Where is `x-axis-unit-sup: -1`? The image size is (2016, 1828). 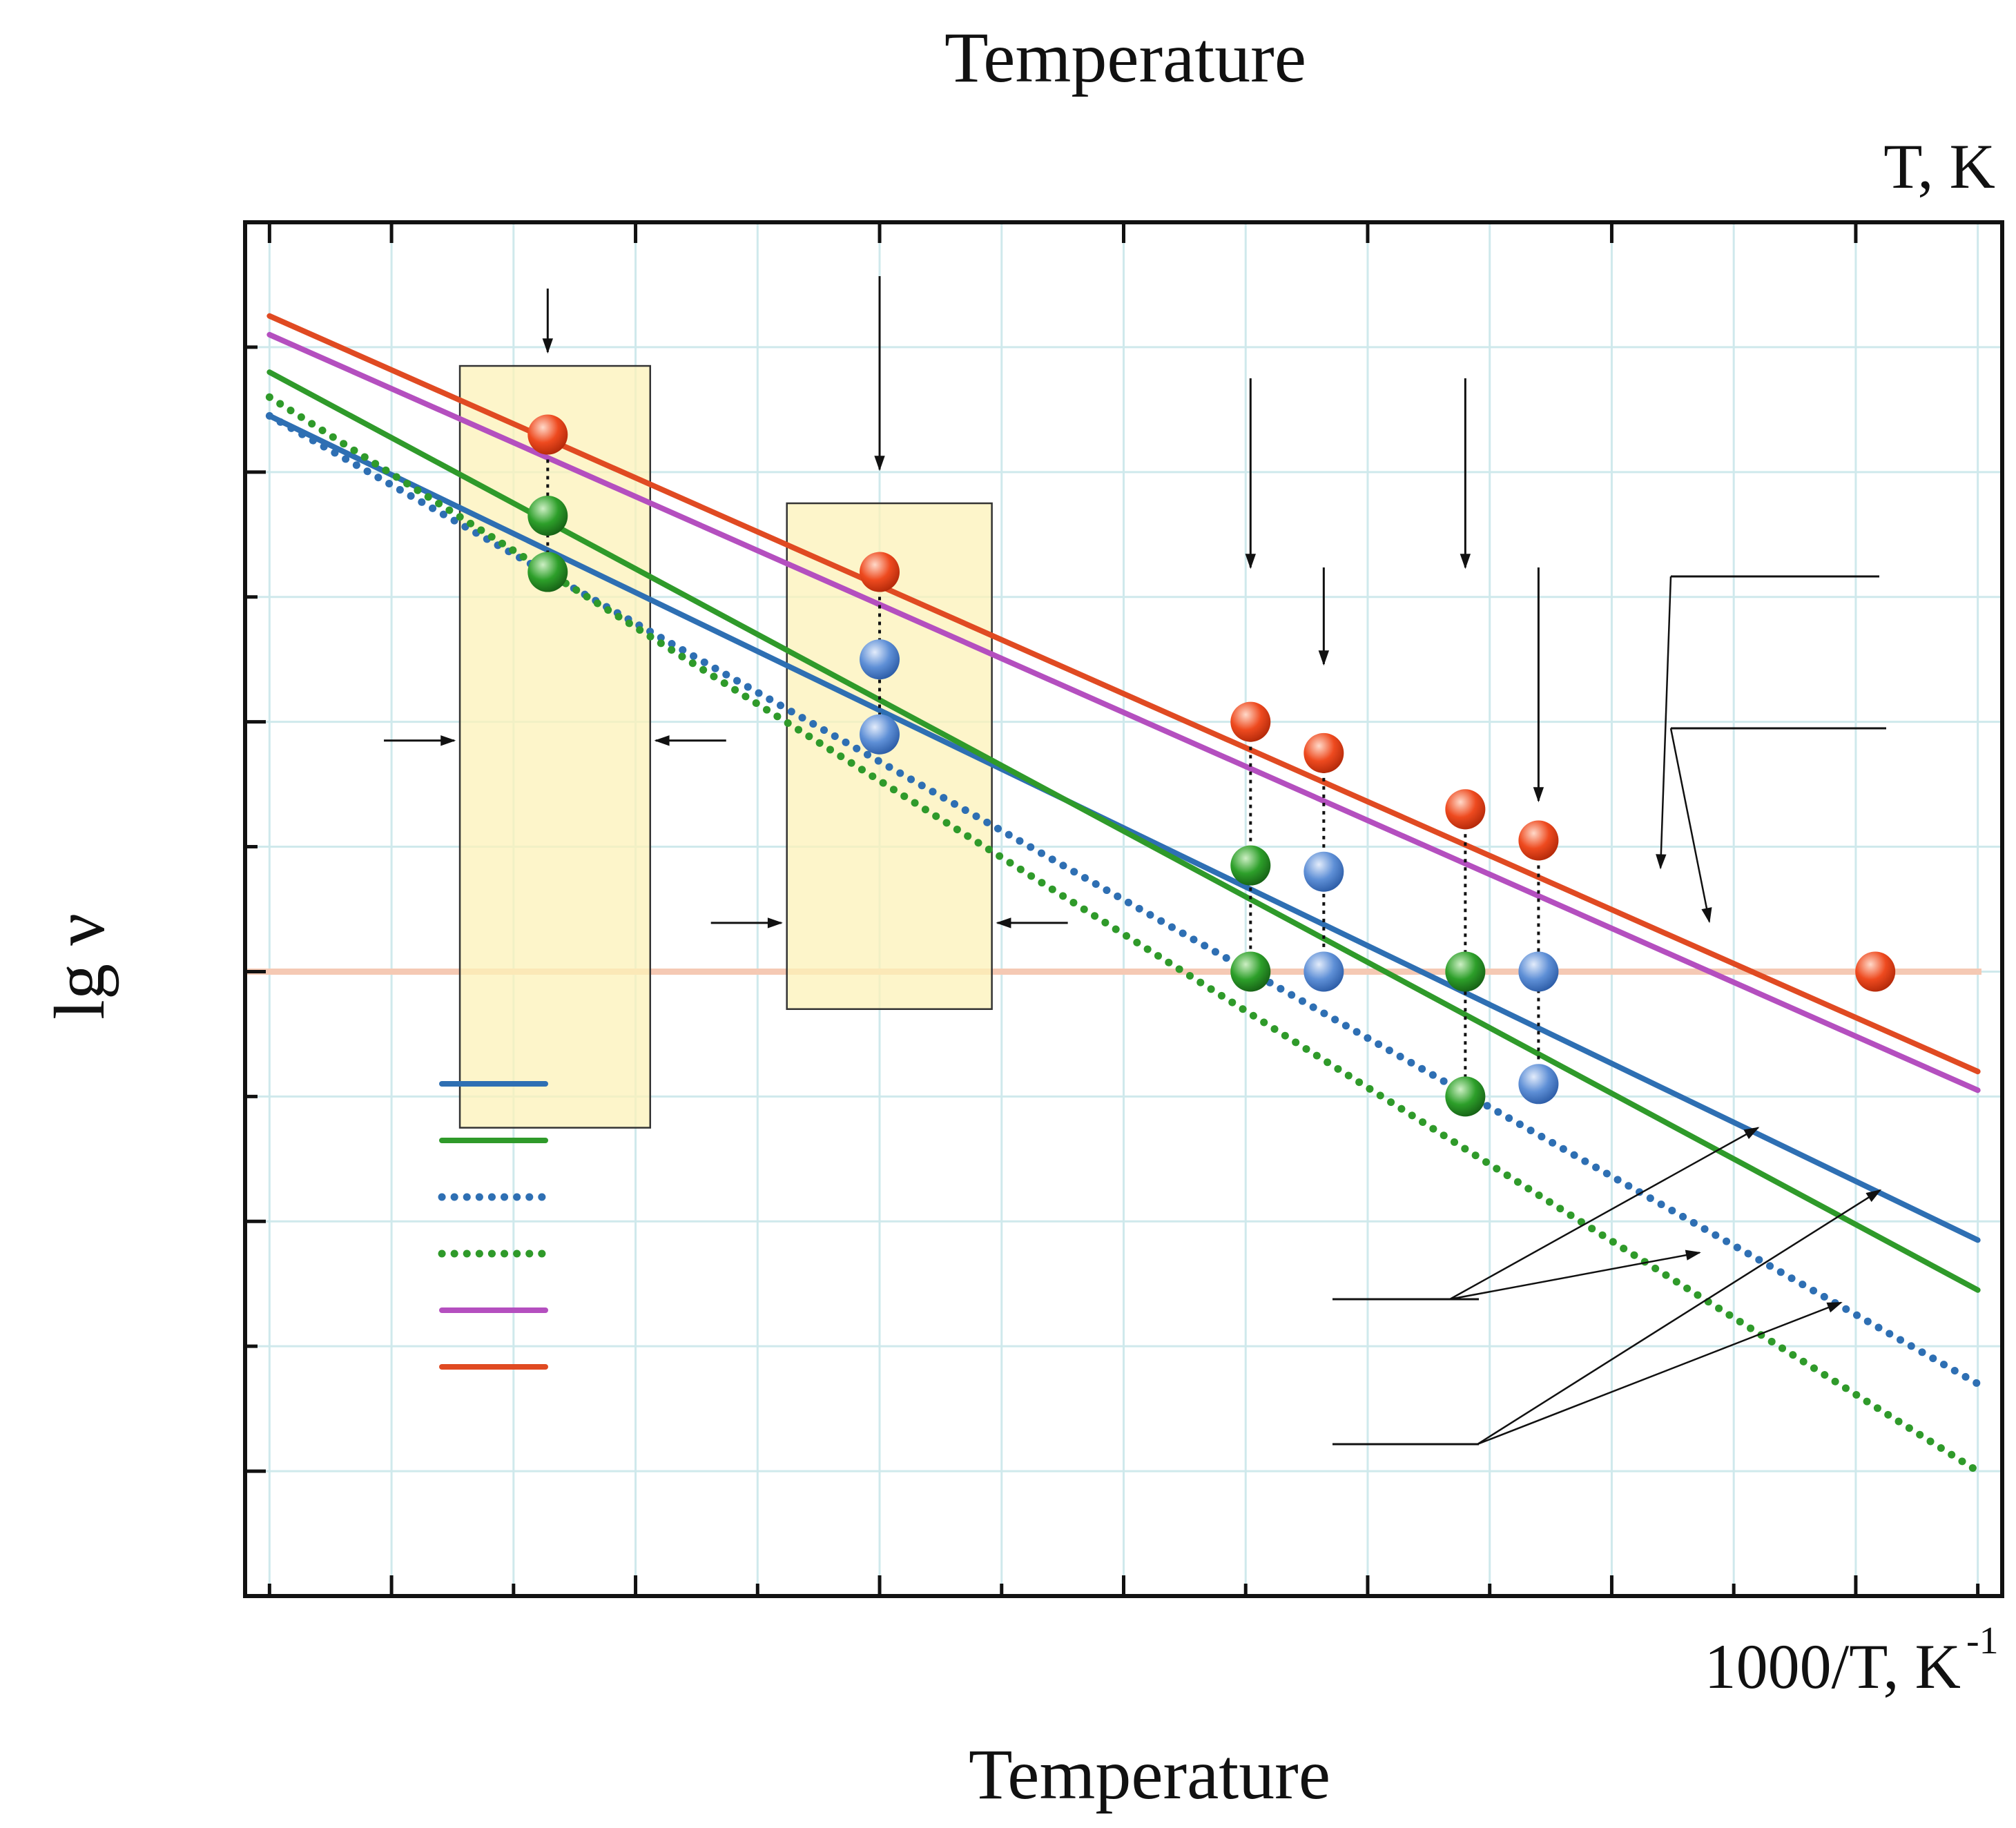
x-axis-unit-sup: -1 is located at coordinates (1982, 1641).